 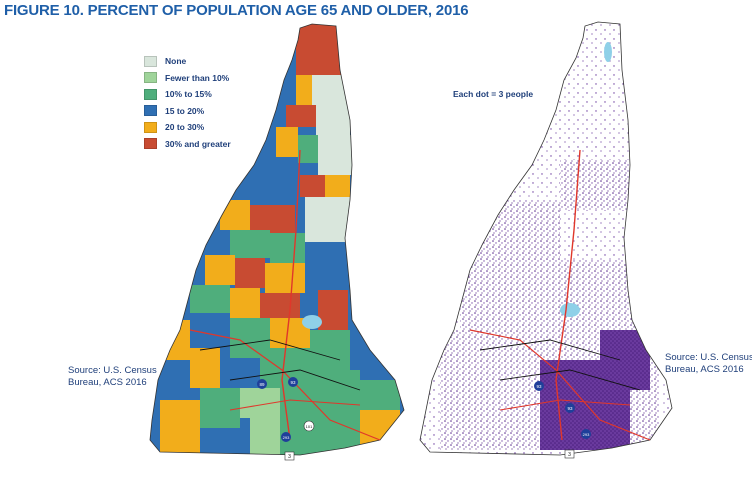 What do you see at coordinates (176, 61) in the screenshot?
I see `legend-label: None` at bounding box center [176, 61].